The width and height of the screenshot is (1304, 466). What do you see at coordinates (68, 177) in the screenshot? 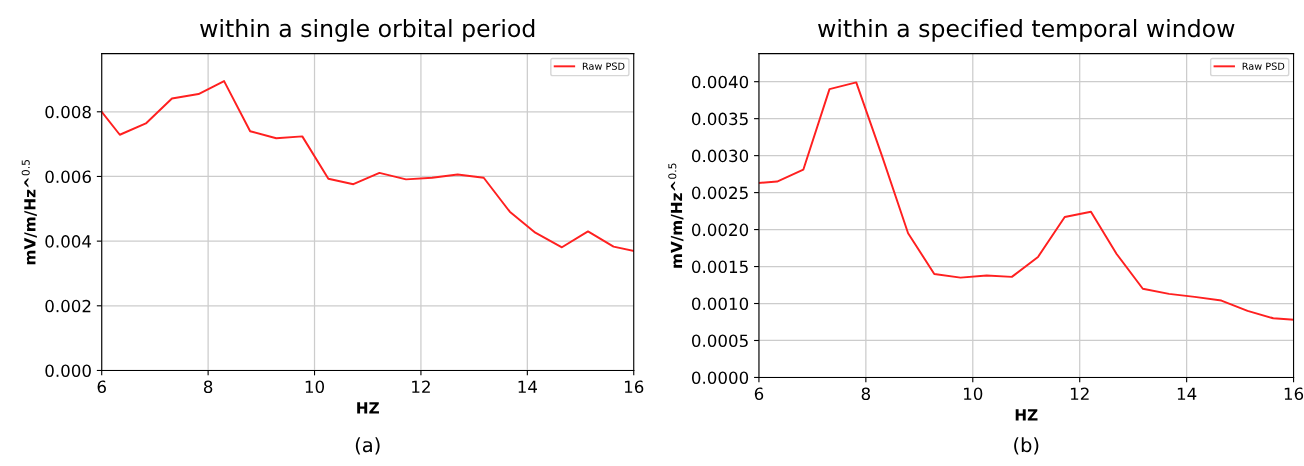
I see `y-tick-label: 0.006` at bounding box center [68, 177].